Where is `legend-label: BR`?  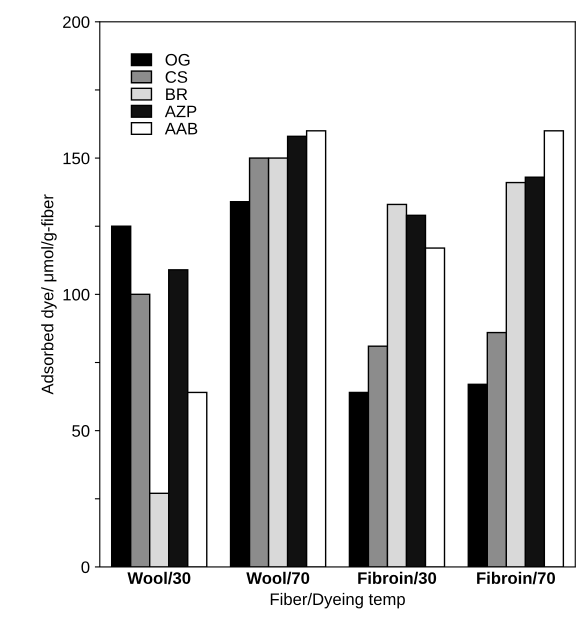 legend-label: BR is located at coordinates (177, 94).